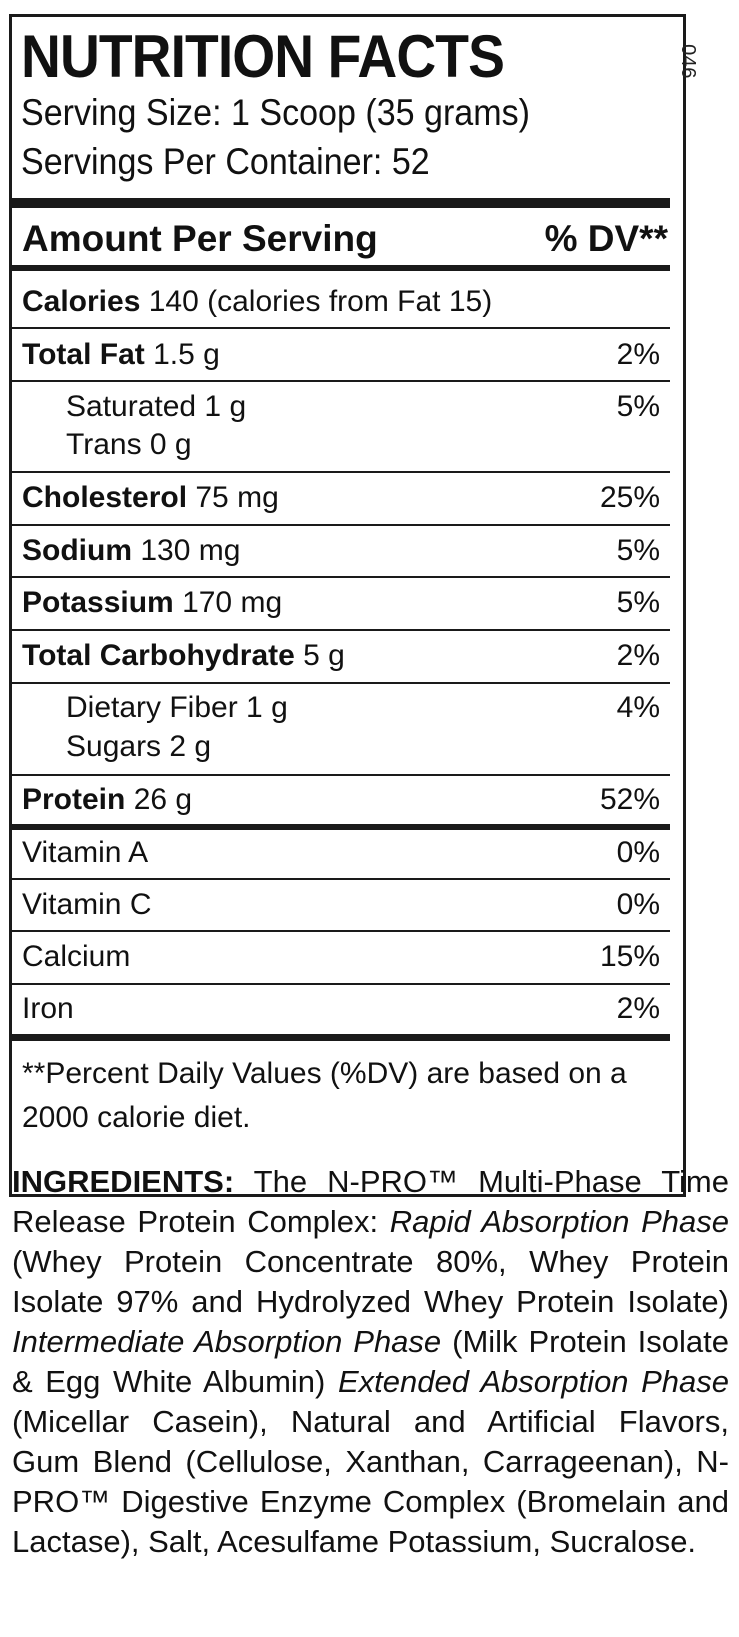  Describe the element at coordinates (629, 799) in the screenshot. I see `nutrient-dv: 52%` at that location.